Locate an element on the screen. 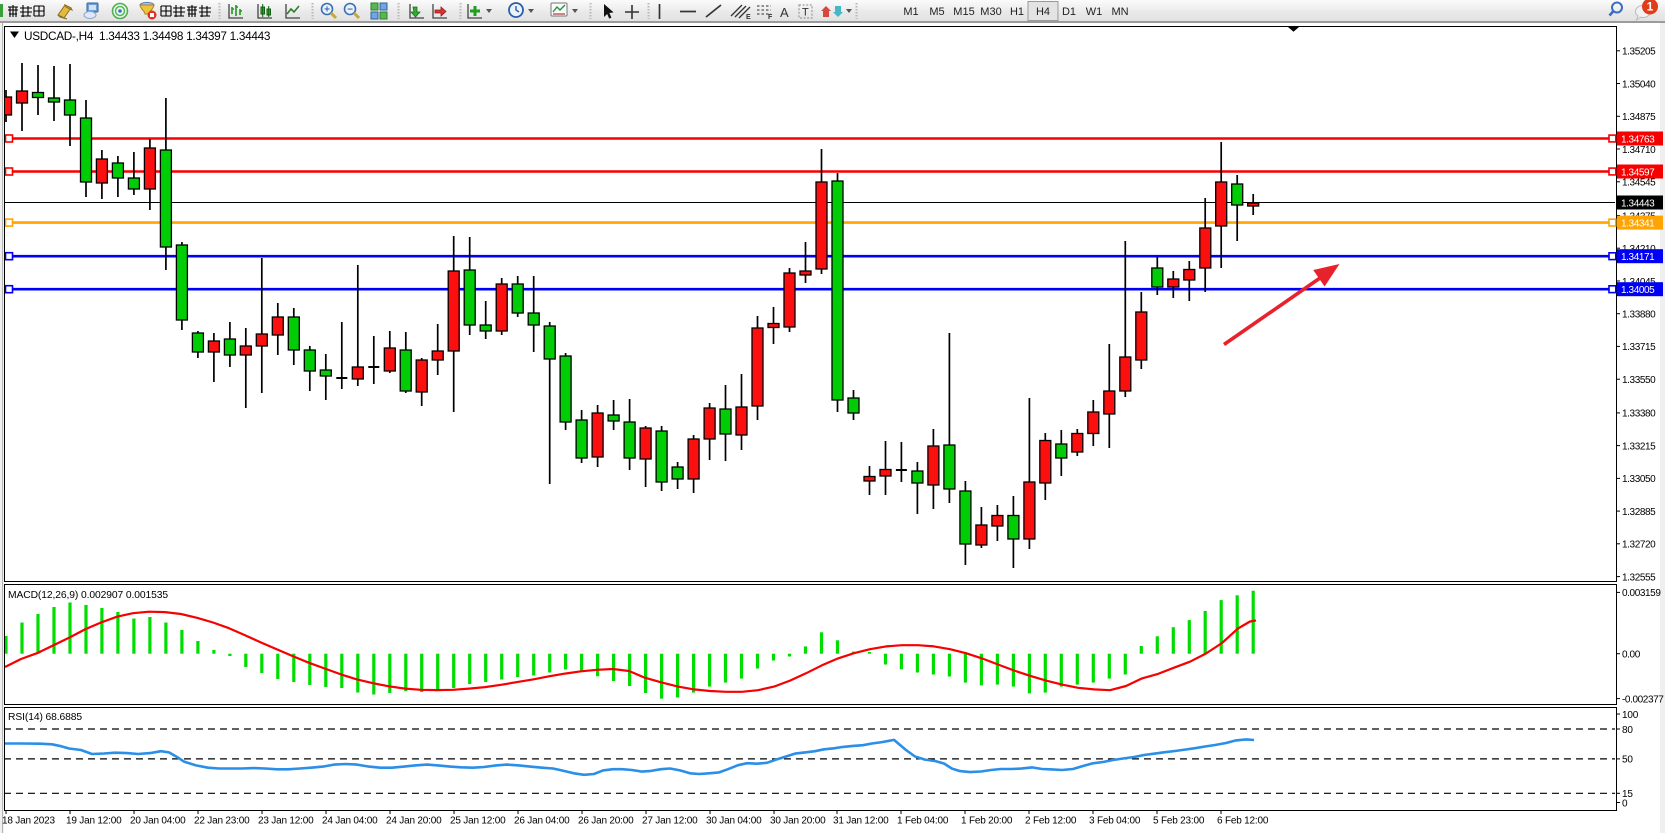  svg-text: M15 is located at coordinates (963, 12).